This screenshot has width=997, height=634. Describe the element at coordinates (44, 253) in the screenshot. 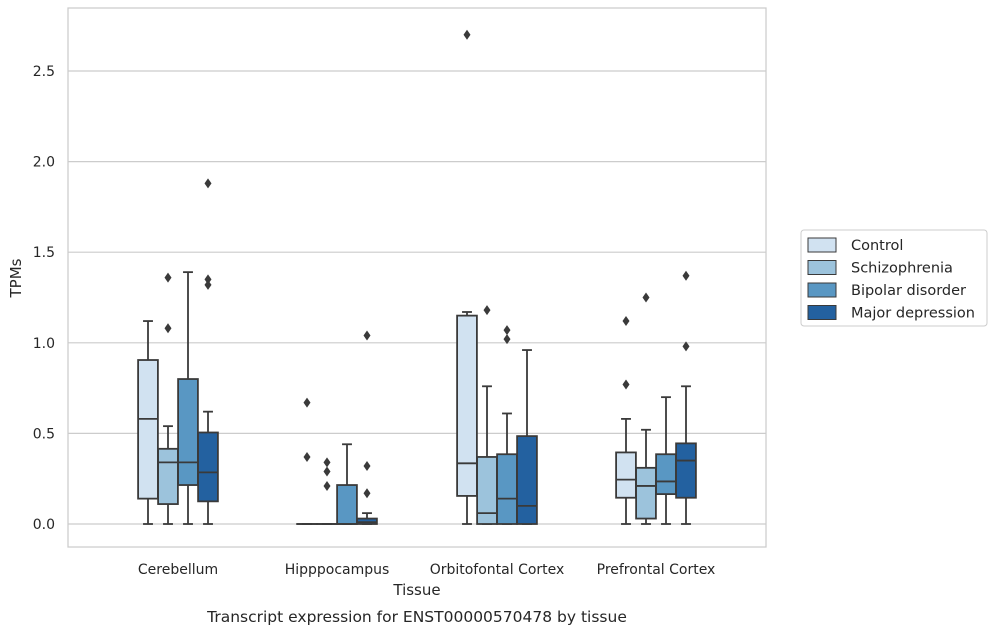

I see `y-tick-label: 1.5` at that location.